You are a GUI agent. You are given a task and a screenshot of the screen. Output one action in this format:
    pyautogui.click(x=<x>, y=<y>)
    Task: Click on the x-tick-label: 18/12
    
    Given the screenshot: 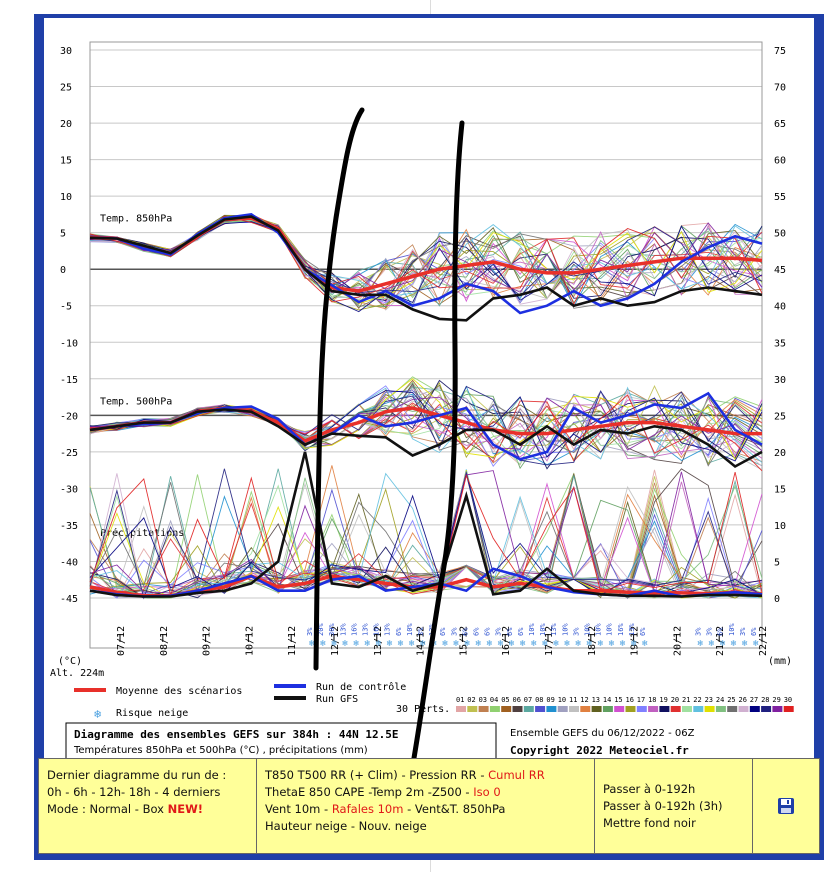 What is the action you would take?
    pyautogui.click(x=592, y=641)
    